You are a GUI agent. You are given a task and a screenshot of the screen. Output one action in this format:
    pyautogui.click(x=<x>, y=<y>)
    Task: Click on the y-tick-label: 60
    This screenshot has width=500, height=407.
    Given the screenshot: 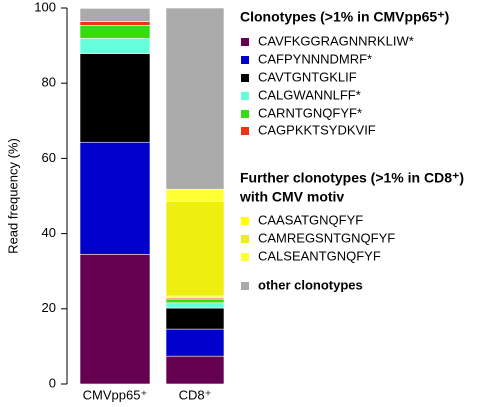 What is the action you would take?
    pyautogui.click(x=49, y=157)
    